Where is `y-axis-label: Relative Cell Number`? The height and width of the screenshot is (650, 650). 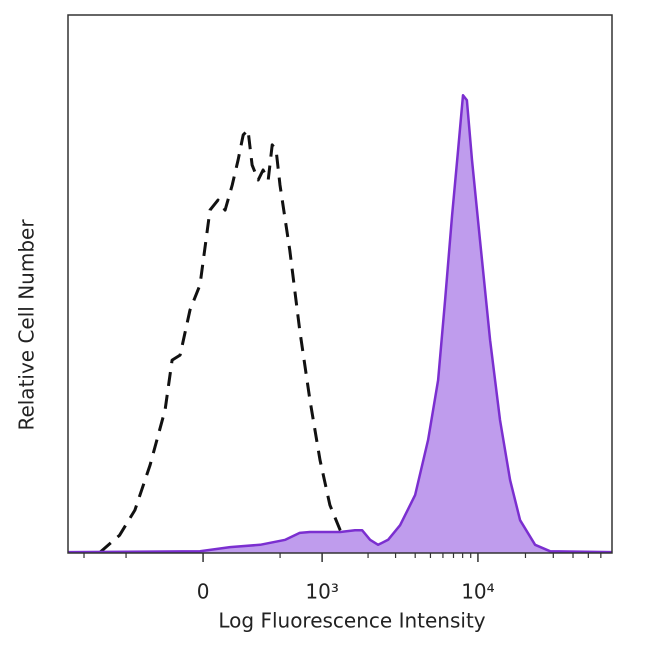 y-axis-label: Relative Cell Number is located at coordinates (27, 325).